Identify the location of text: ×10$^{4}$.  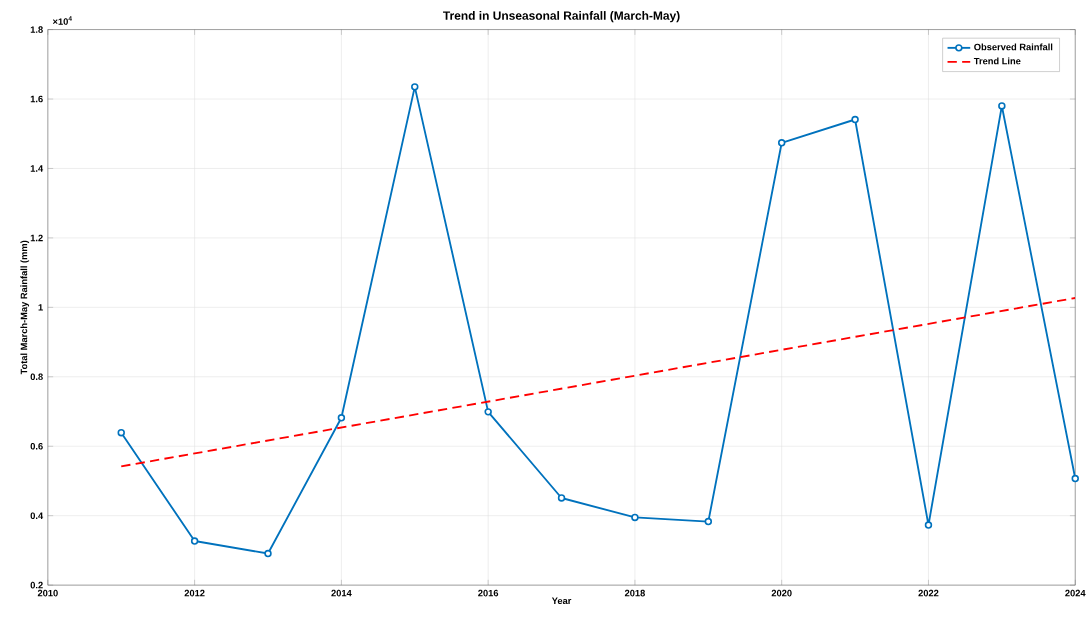
(62, 20).